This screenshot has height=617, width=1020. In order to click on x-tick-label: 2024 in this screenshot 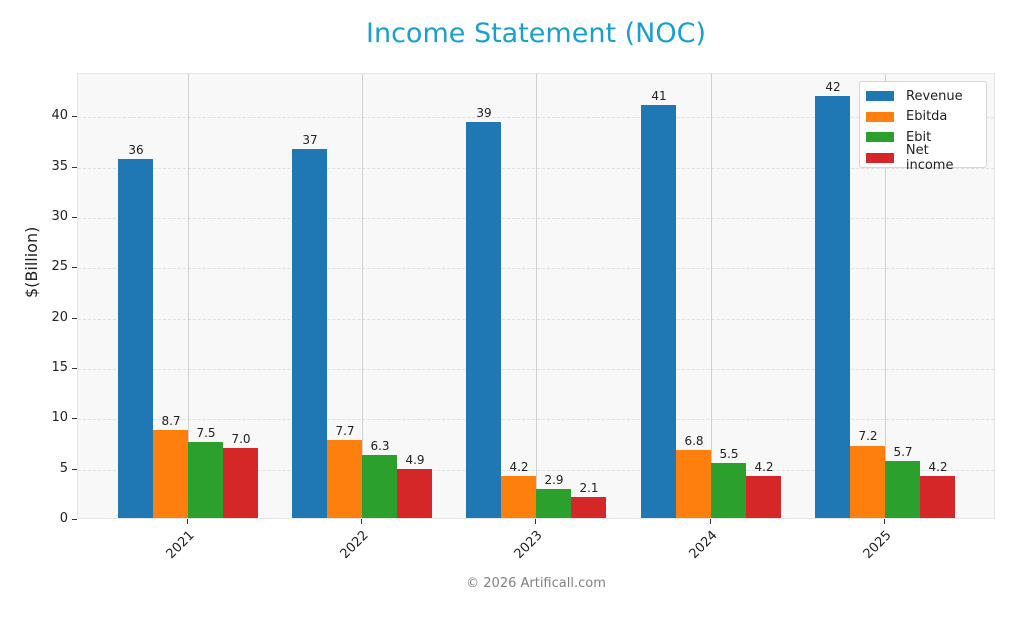, I will do `click(703, 545)`.